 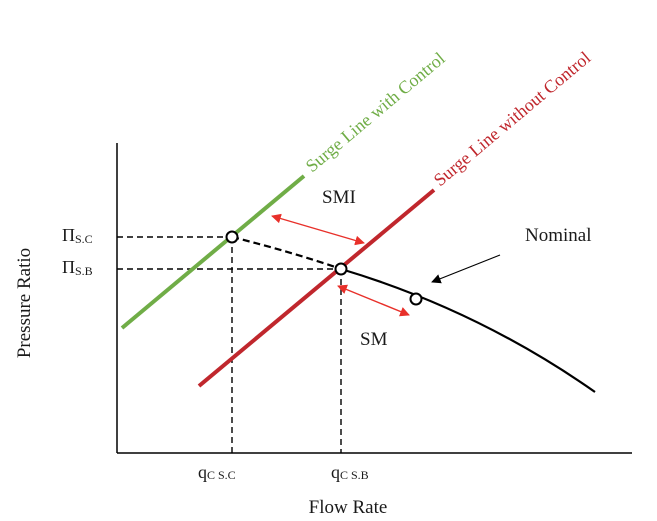 I want to click on point-surge-controlled, so click(x=232, y=237).